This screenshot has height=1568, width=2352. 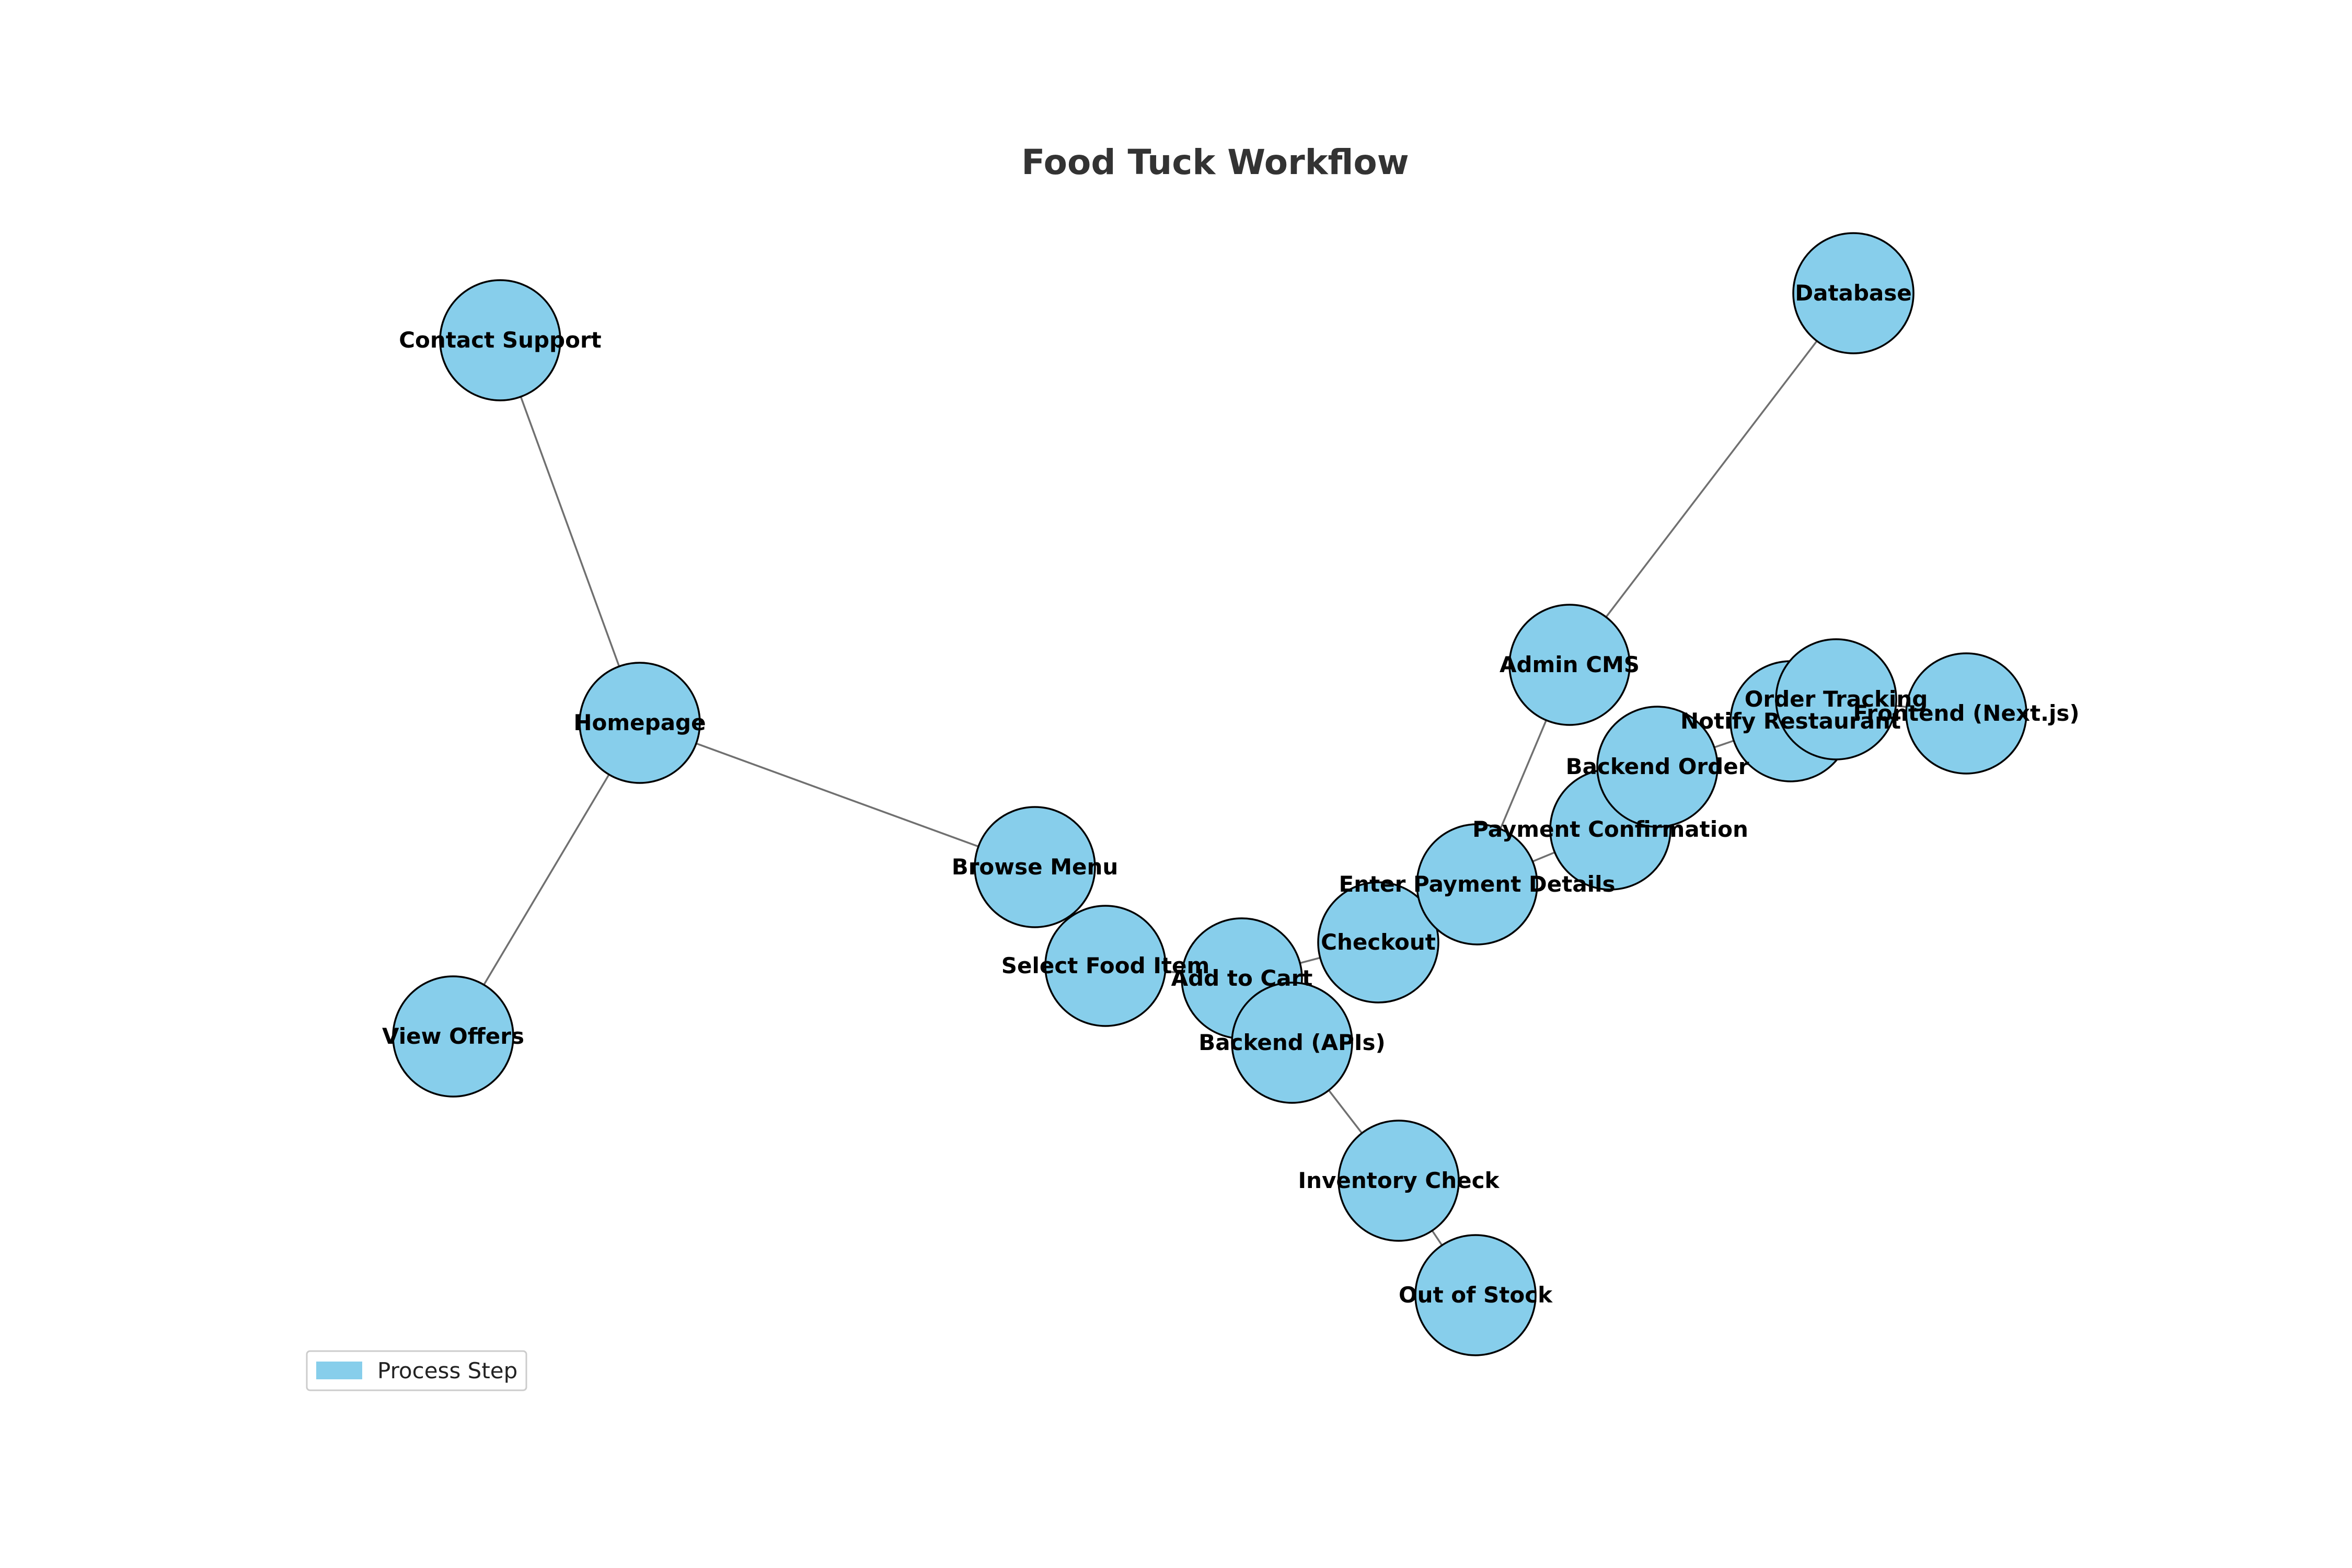 I want to click on node-label-enter-payment-details: Enter Payment Details, so click(x=1477, y=884).